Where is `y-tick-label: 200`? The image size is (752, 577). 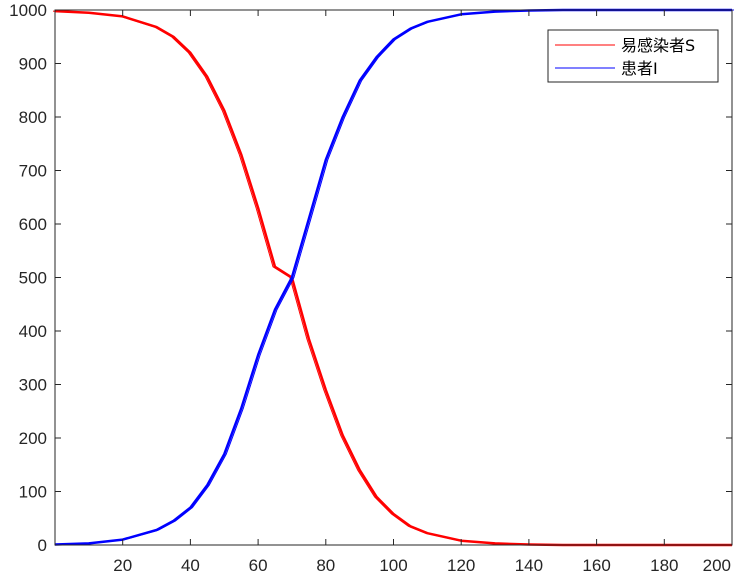
y-tick-label: 200 is located at coordinates (33, 438).